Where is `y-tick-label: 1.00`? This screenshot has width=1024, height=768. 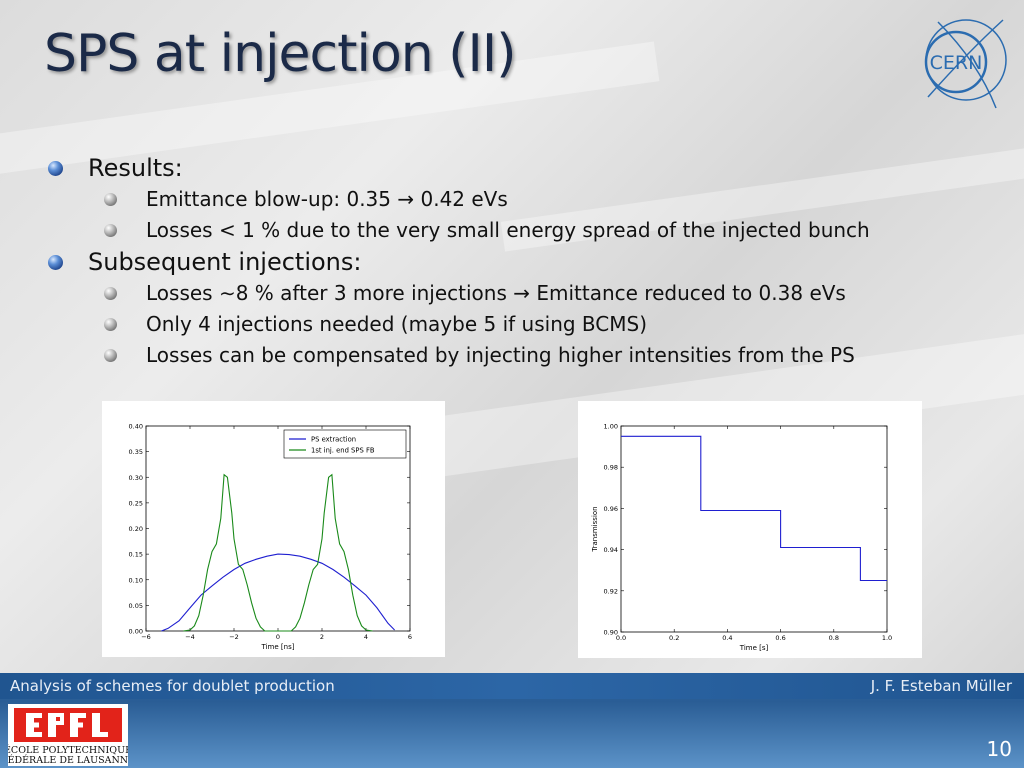
y-tick-label: 1.00 is located at coordinates (611, 427).